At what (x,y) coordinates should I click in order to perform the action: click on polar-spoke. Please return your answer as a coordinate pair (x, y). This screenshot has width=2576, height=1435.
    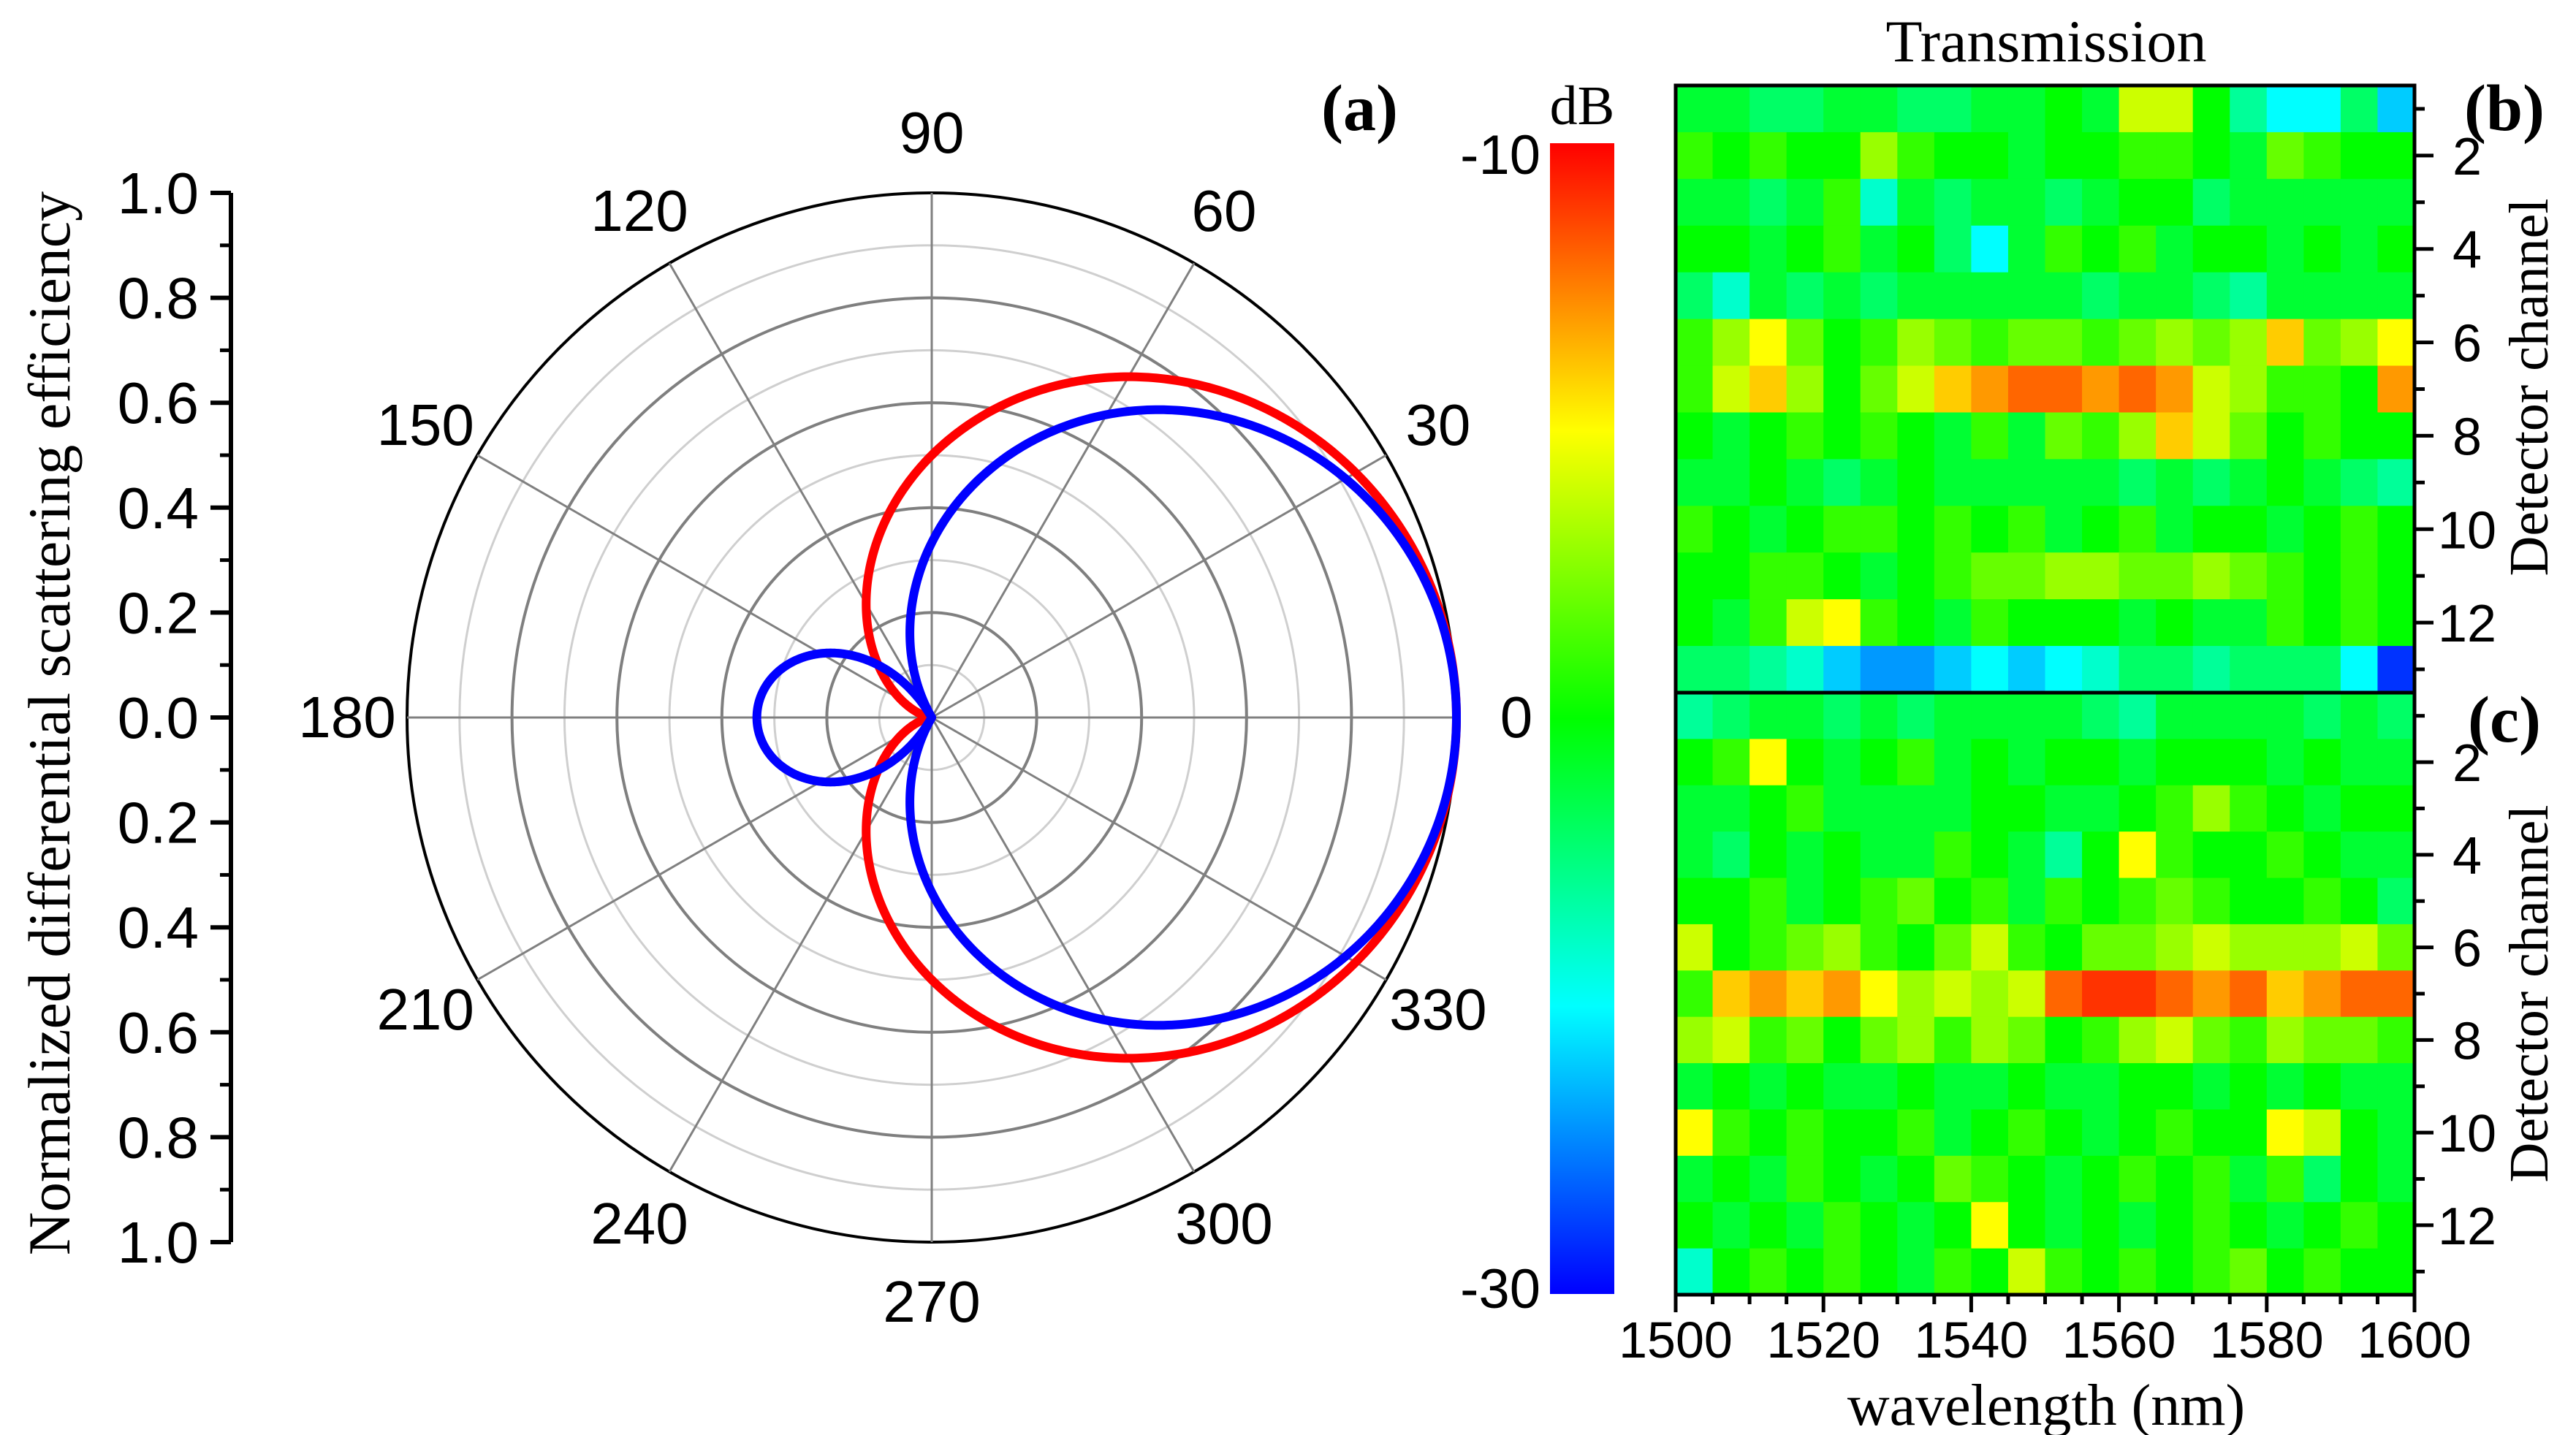
    Looking at the image, I should click on (1159, 586).